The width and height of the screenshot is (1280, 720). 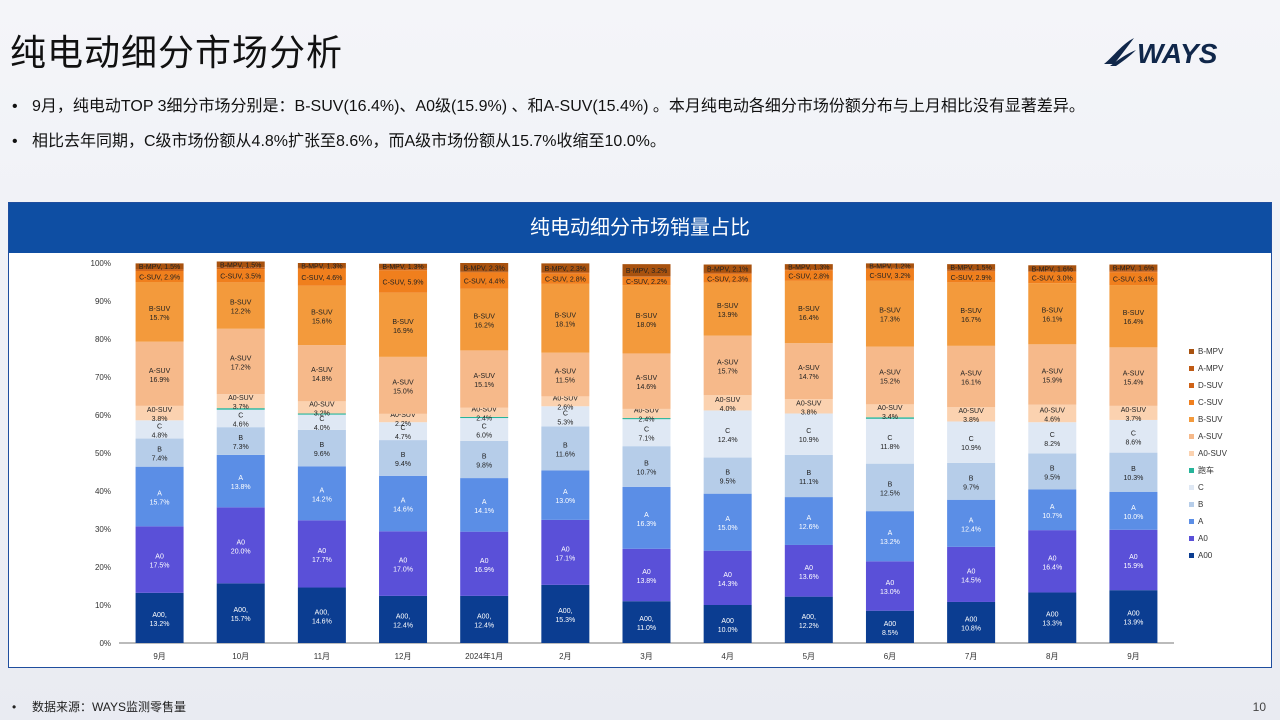 What do you see at coordinates (565, 620) in the screenshot?
I see `data-label: 15.3%` at bounding box center [565, 620].